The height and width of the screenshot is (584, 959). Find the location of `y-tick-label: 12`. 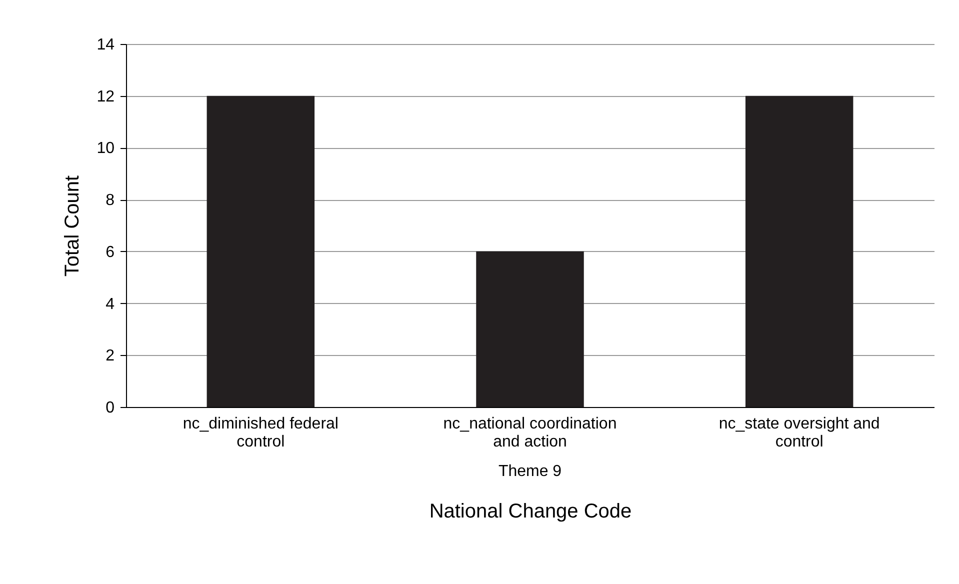

y-tick-label: 12 is located at coordinates (105, 97).